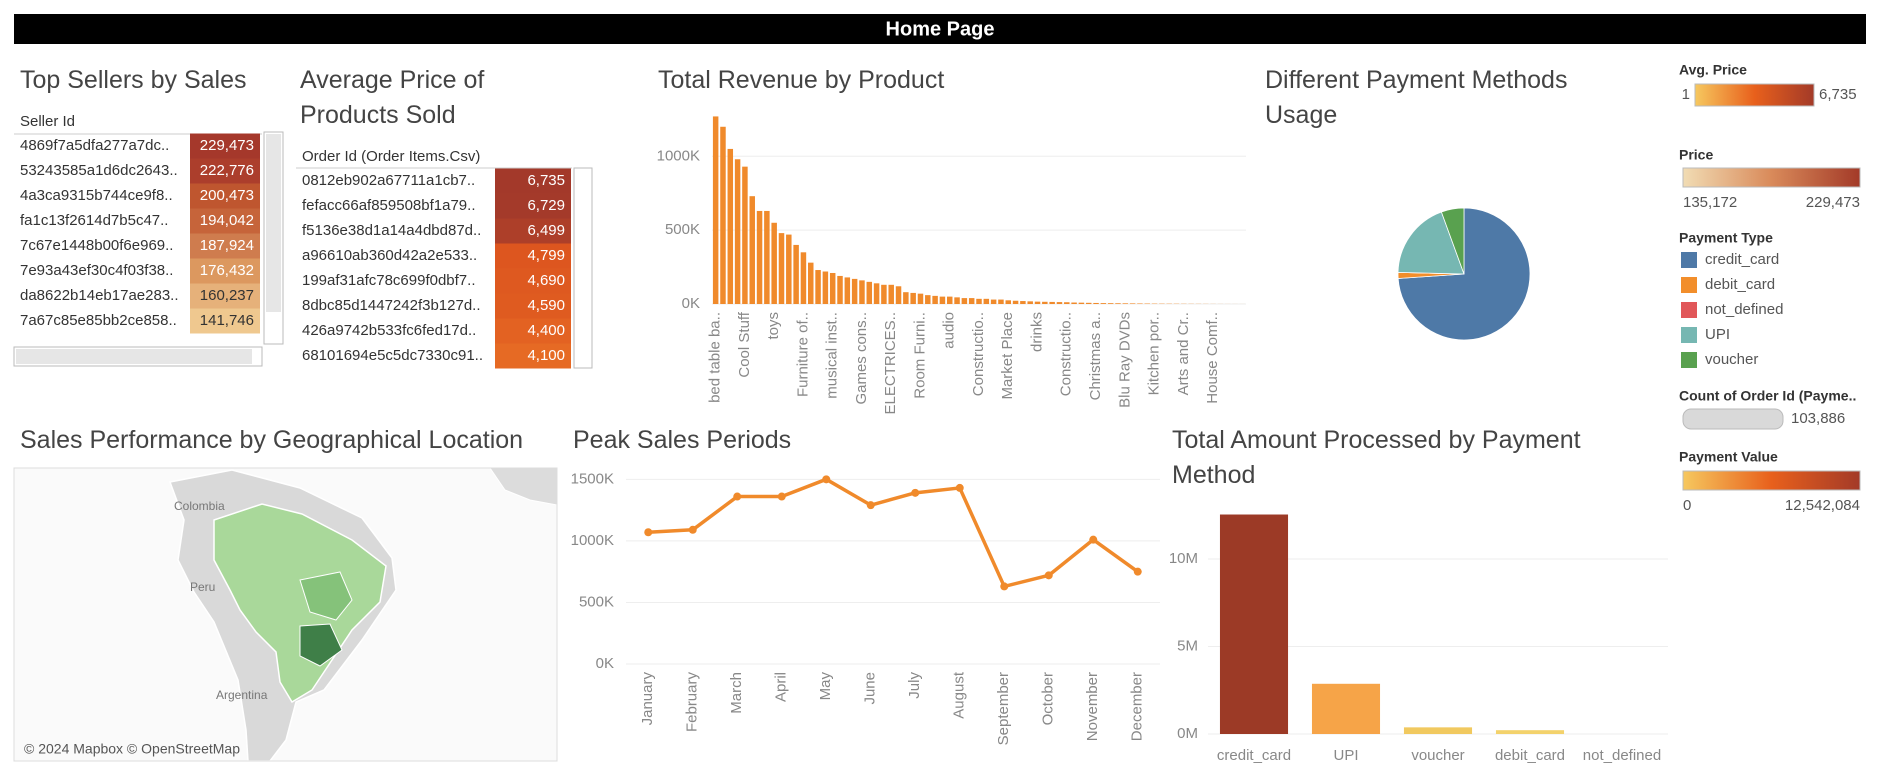  I want to click on pie-slice, so click(1431, 243).